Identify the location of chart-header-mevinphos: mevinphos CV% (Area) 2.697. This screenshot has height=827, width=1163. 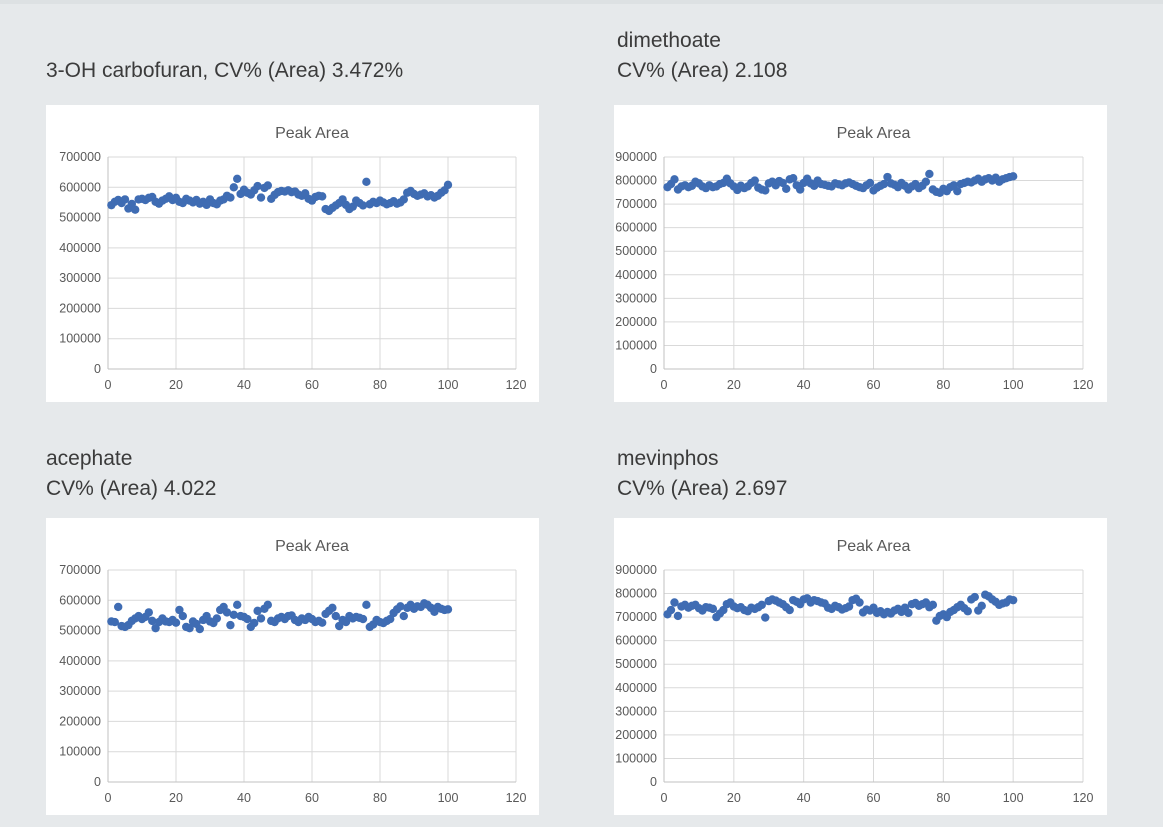
(702, 474).